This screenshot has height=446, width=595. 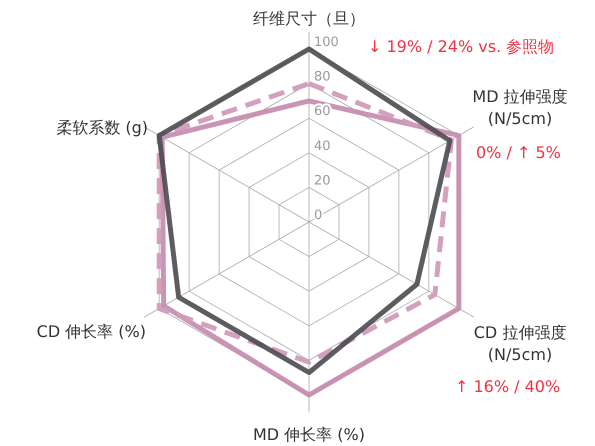 I want to click on y-tick-label: 80, so click(x=322, y=77).